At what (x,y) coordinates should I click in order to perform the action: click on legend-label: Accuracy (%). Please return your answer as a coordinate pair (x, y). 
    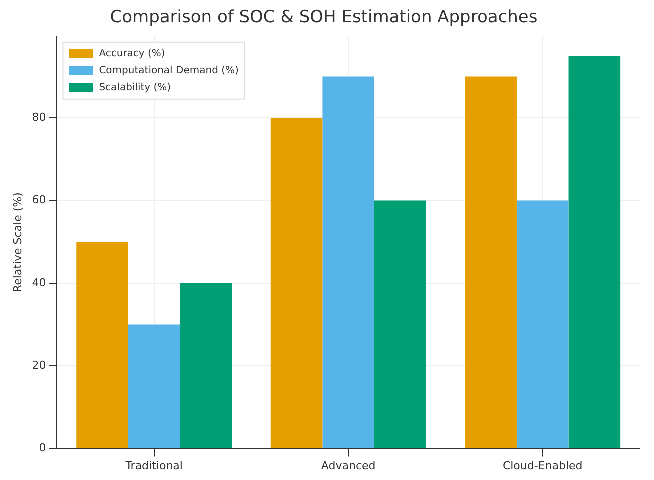
    Looking at the image, I should click on (132, 54).